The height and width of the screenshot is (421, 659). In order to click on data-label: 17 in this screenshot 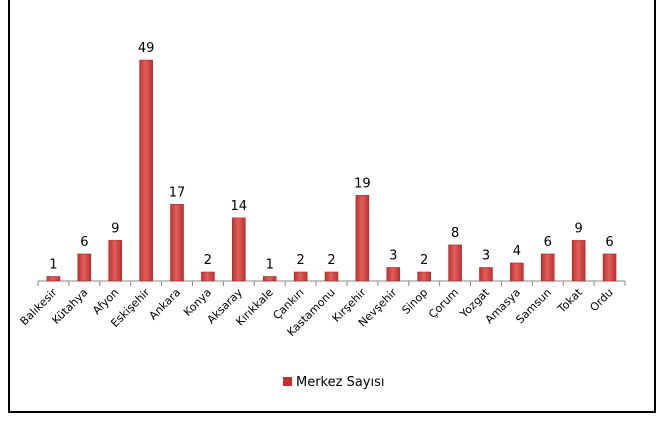, I will do `click(177, 192)`.